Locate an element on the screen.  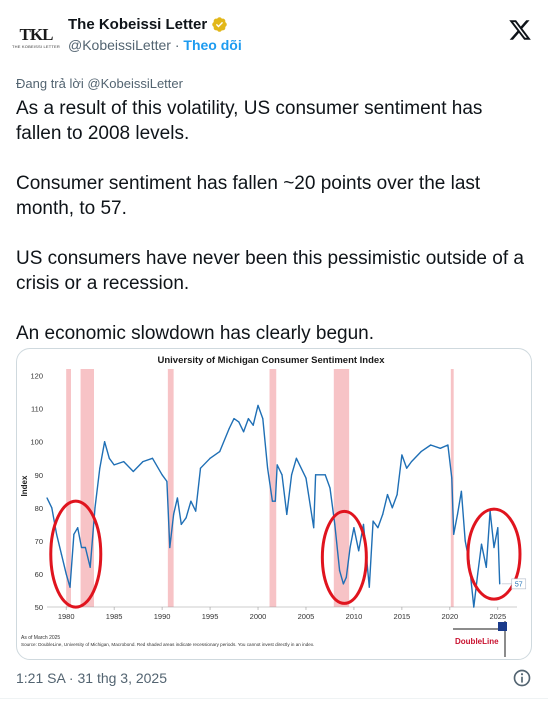
highlight-circle-2025 is located at coordinates (494, 554).